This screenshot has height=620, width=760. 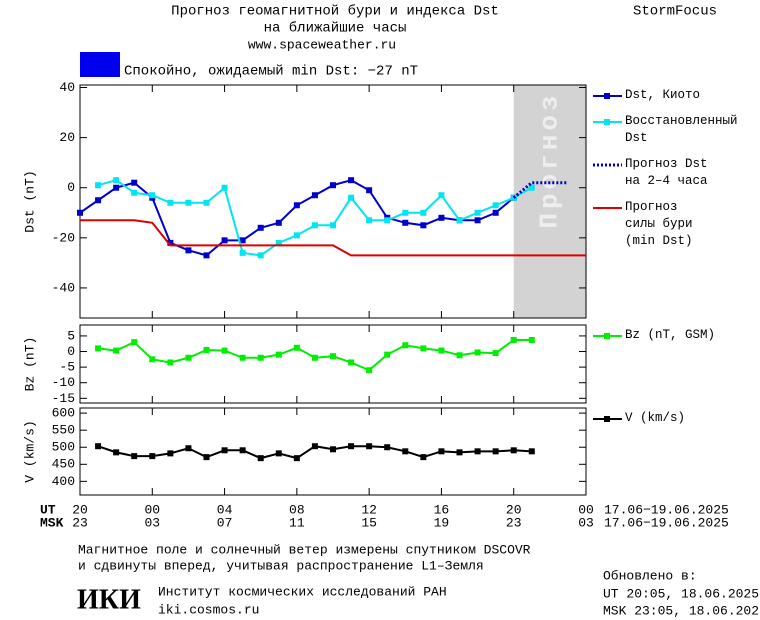 What do you see at coordinates (681, 610) in the screenshot?
I see `updated-msk: MSK 23:05, 18.06.2025` at bounding box center [681, 610].